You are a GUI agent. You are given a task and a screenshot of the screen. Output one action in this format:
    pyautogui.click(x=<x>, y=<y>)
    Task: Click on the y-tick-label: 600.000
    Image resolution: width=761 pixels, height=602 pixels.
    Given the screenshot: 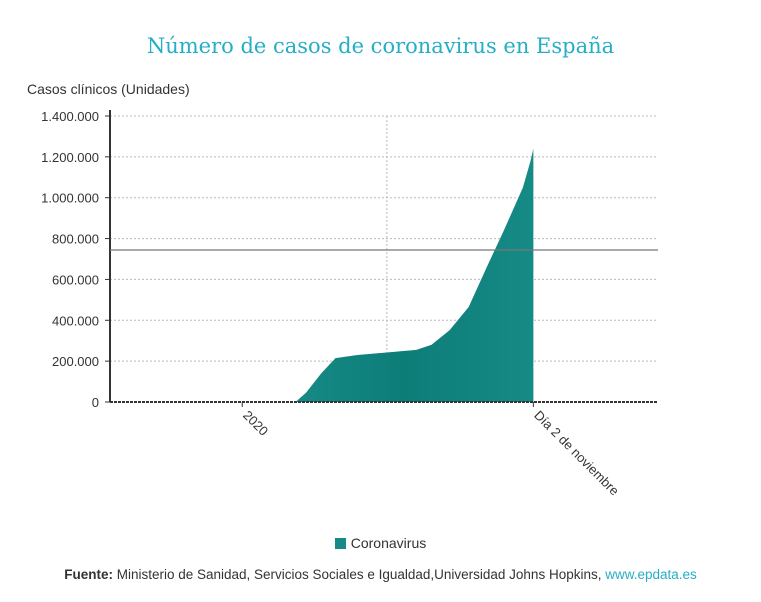 What is the action you would take?
    pyautogui.click(x=75, y=279)
    